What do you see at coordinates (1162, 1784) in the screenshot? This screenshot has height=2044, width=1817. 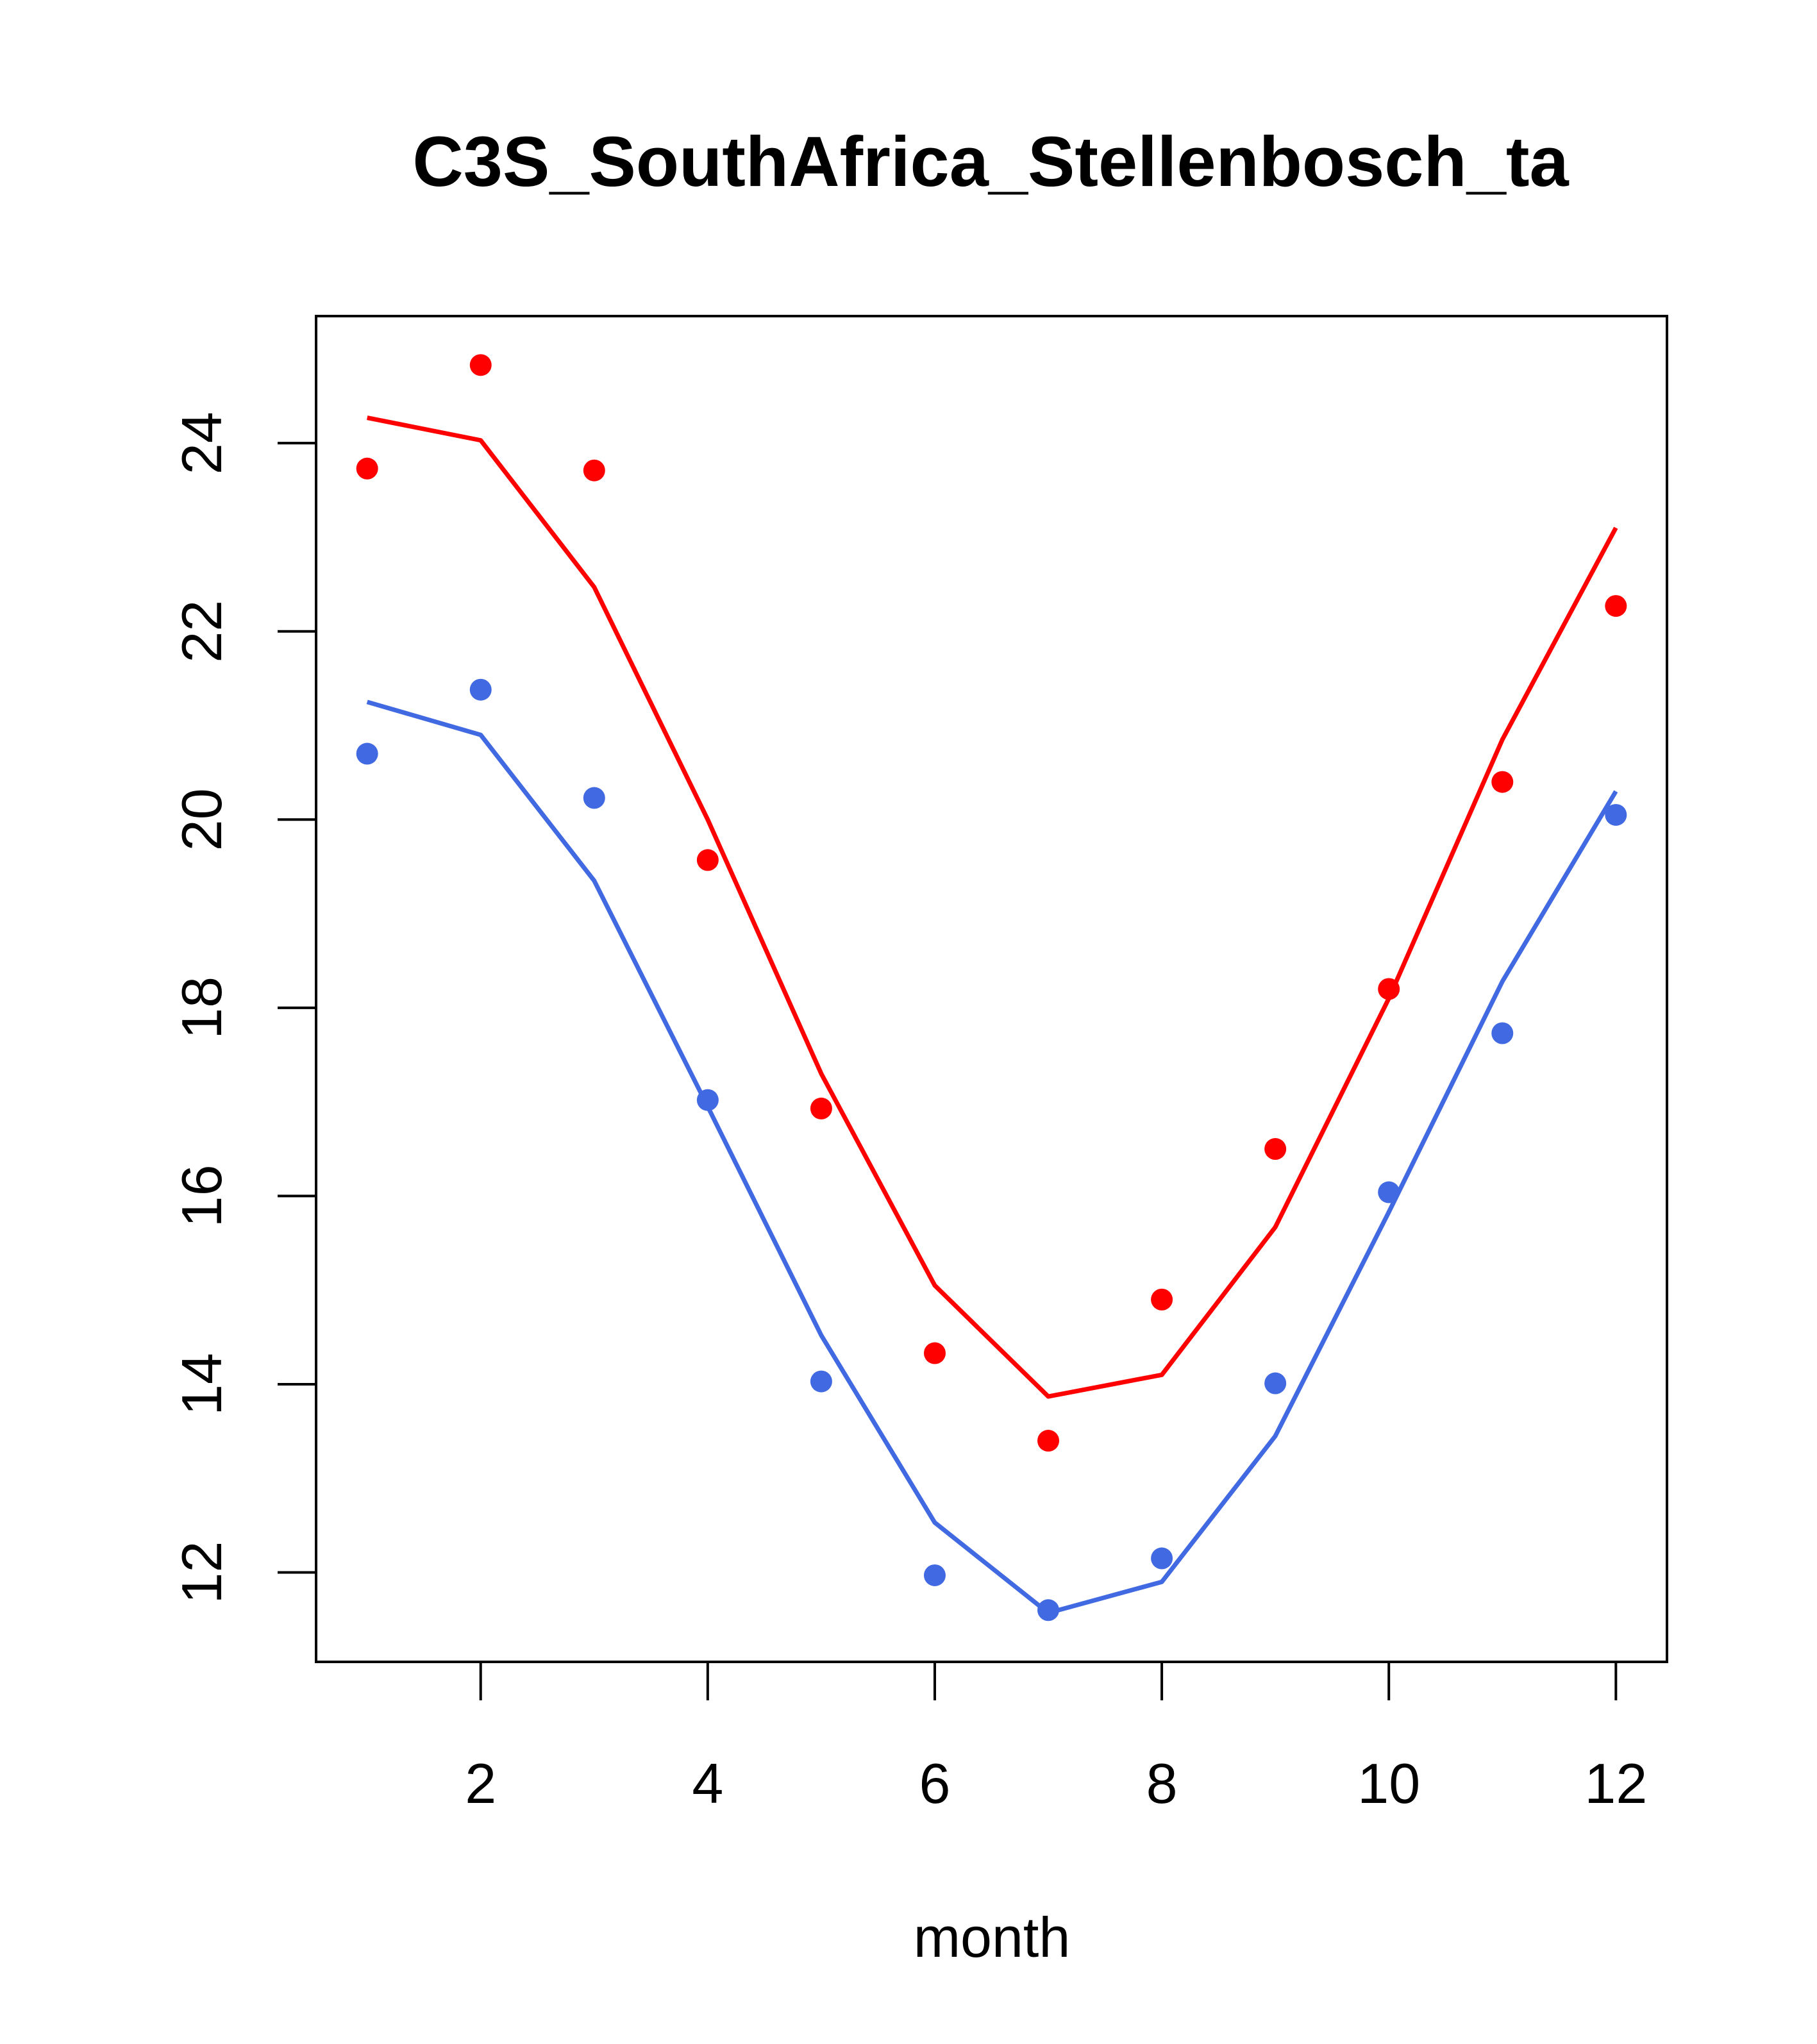 I see `x-tick-label: 8` at bounding box center [1162, 1784].